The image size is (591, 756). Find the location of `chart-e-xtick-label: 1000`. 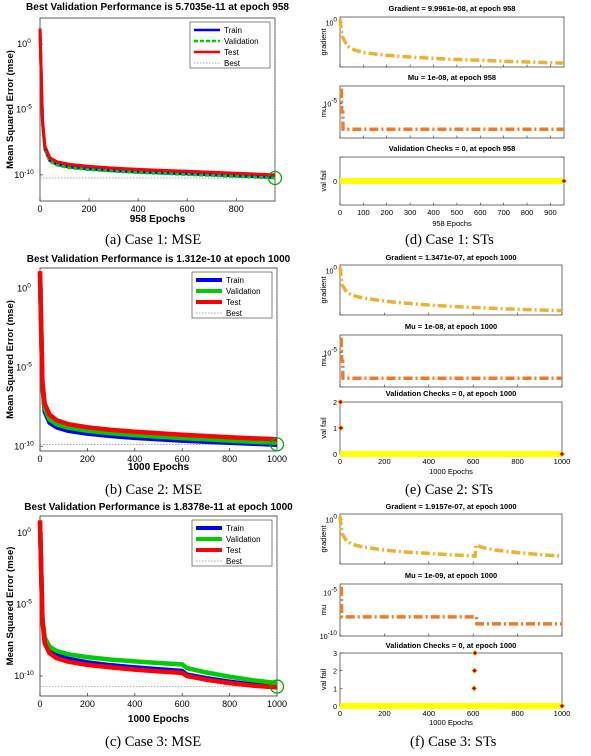

chart-e-xtick-label: 1000 is located at coordinates (562, 461).